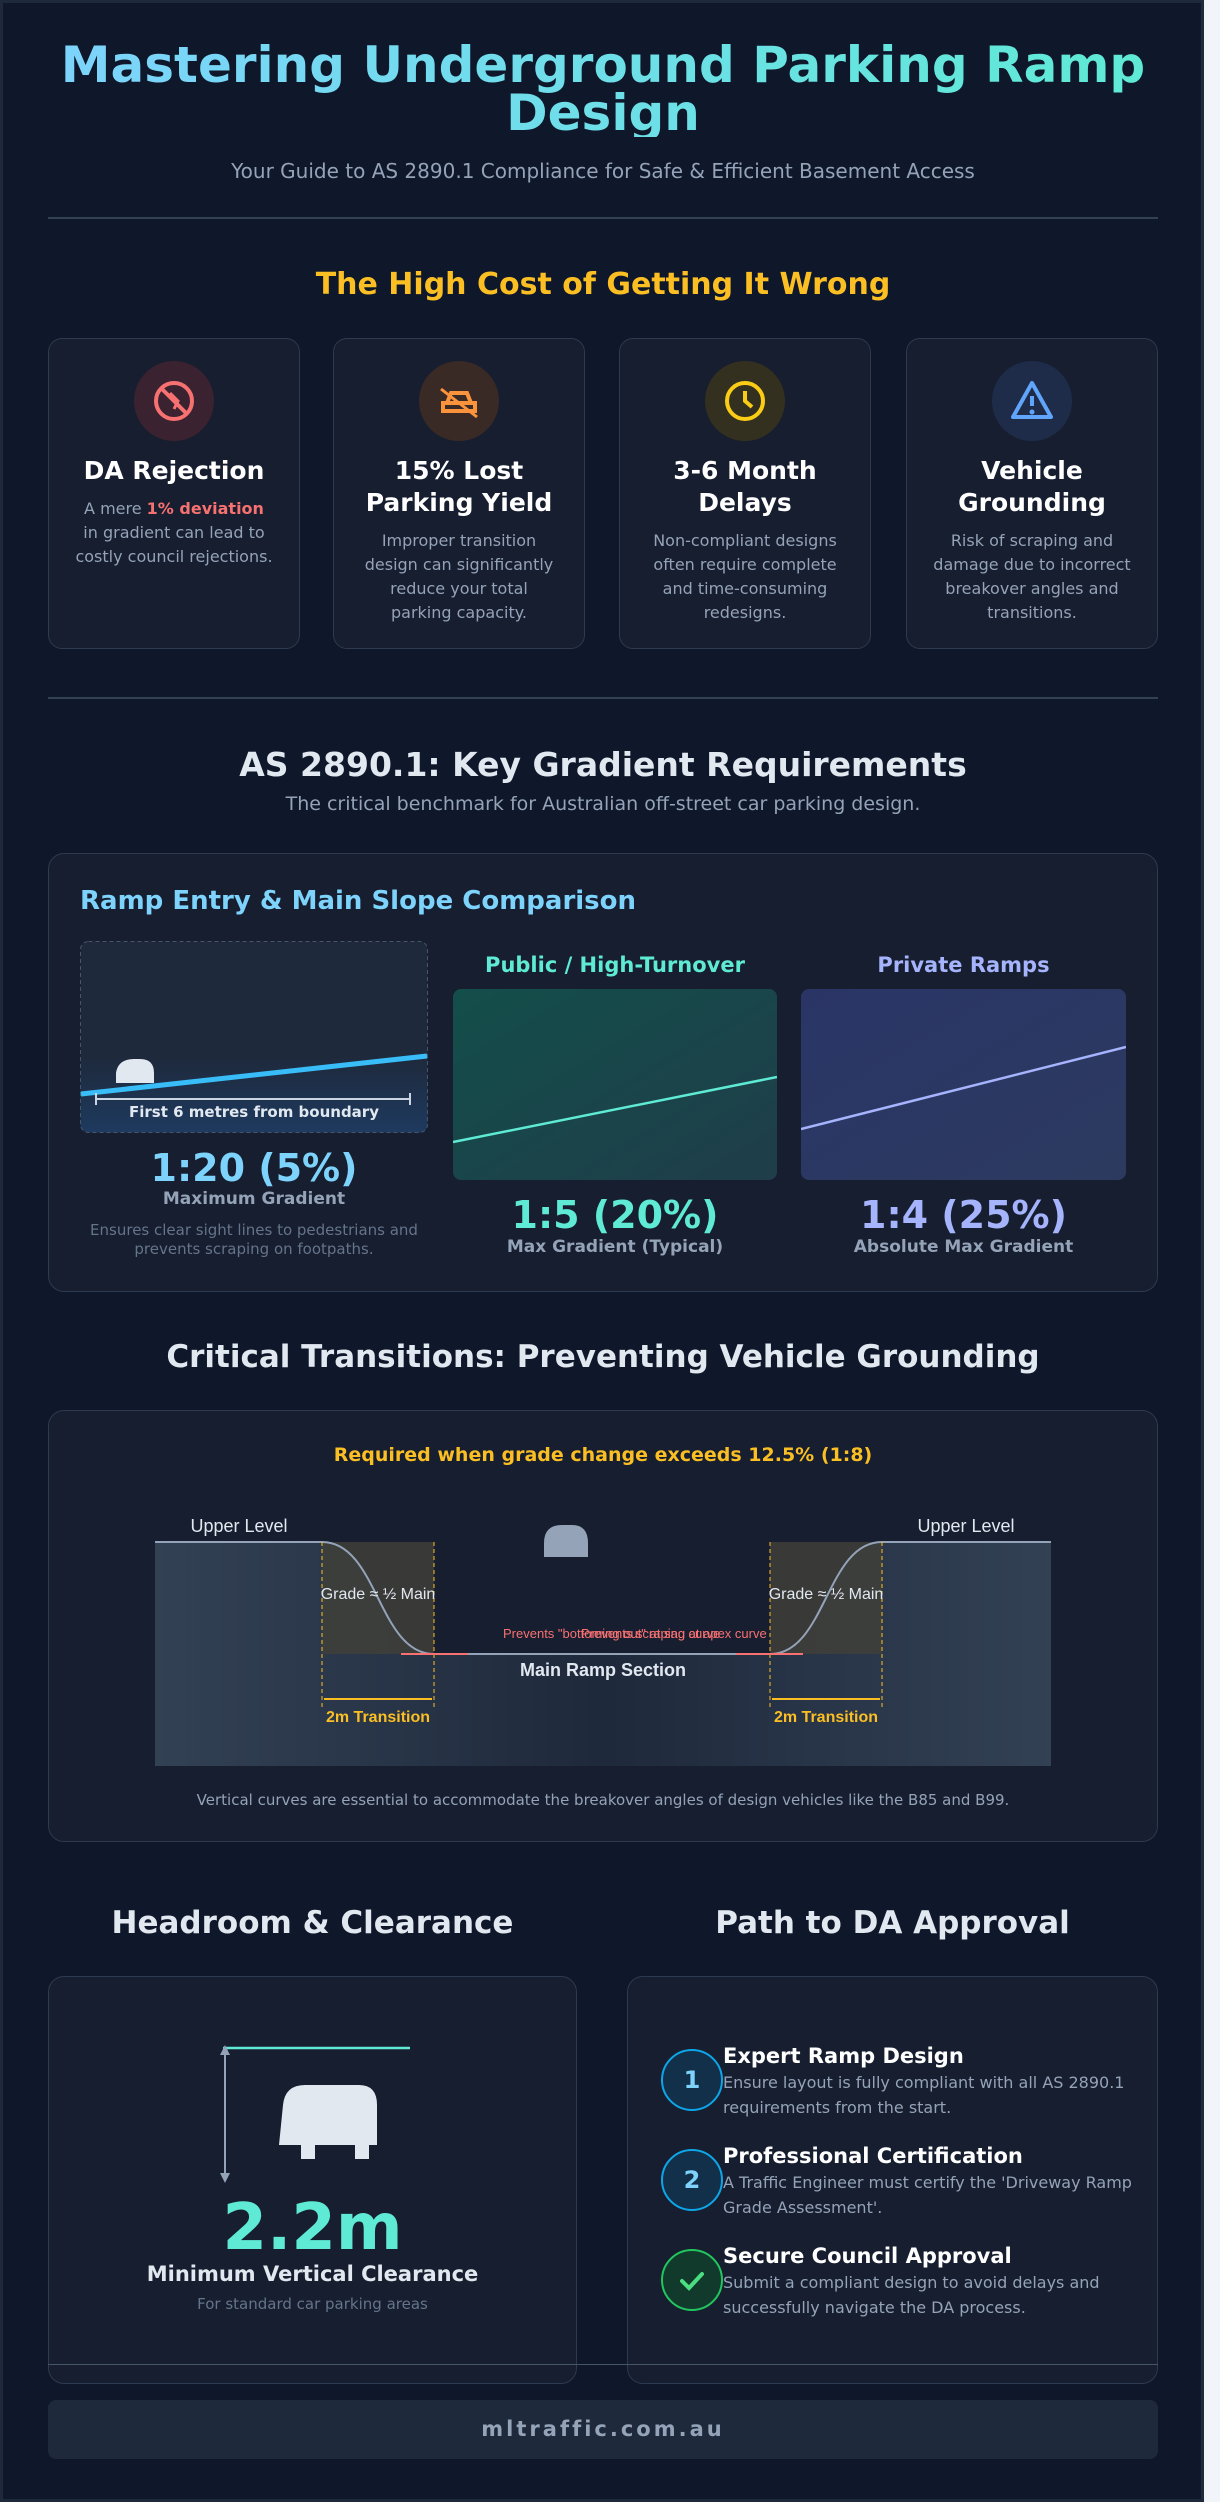 Image resolution: width=1220 pixels, height=2502 pixels. Describe the element at coordinates (674, 1633) in the screenshot. I see `apex-note: Prevents scraping at apex curve` at that location.